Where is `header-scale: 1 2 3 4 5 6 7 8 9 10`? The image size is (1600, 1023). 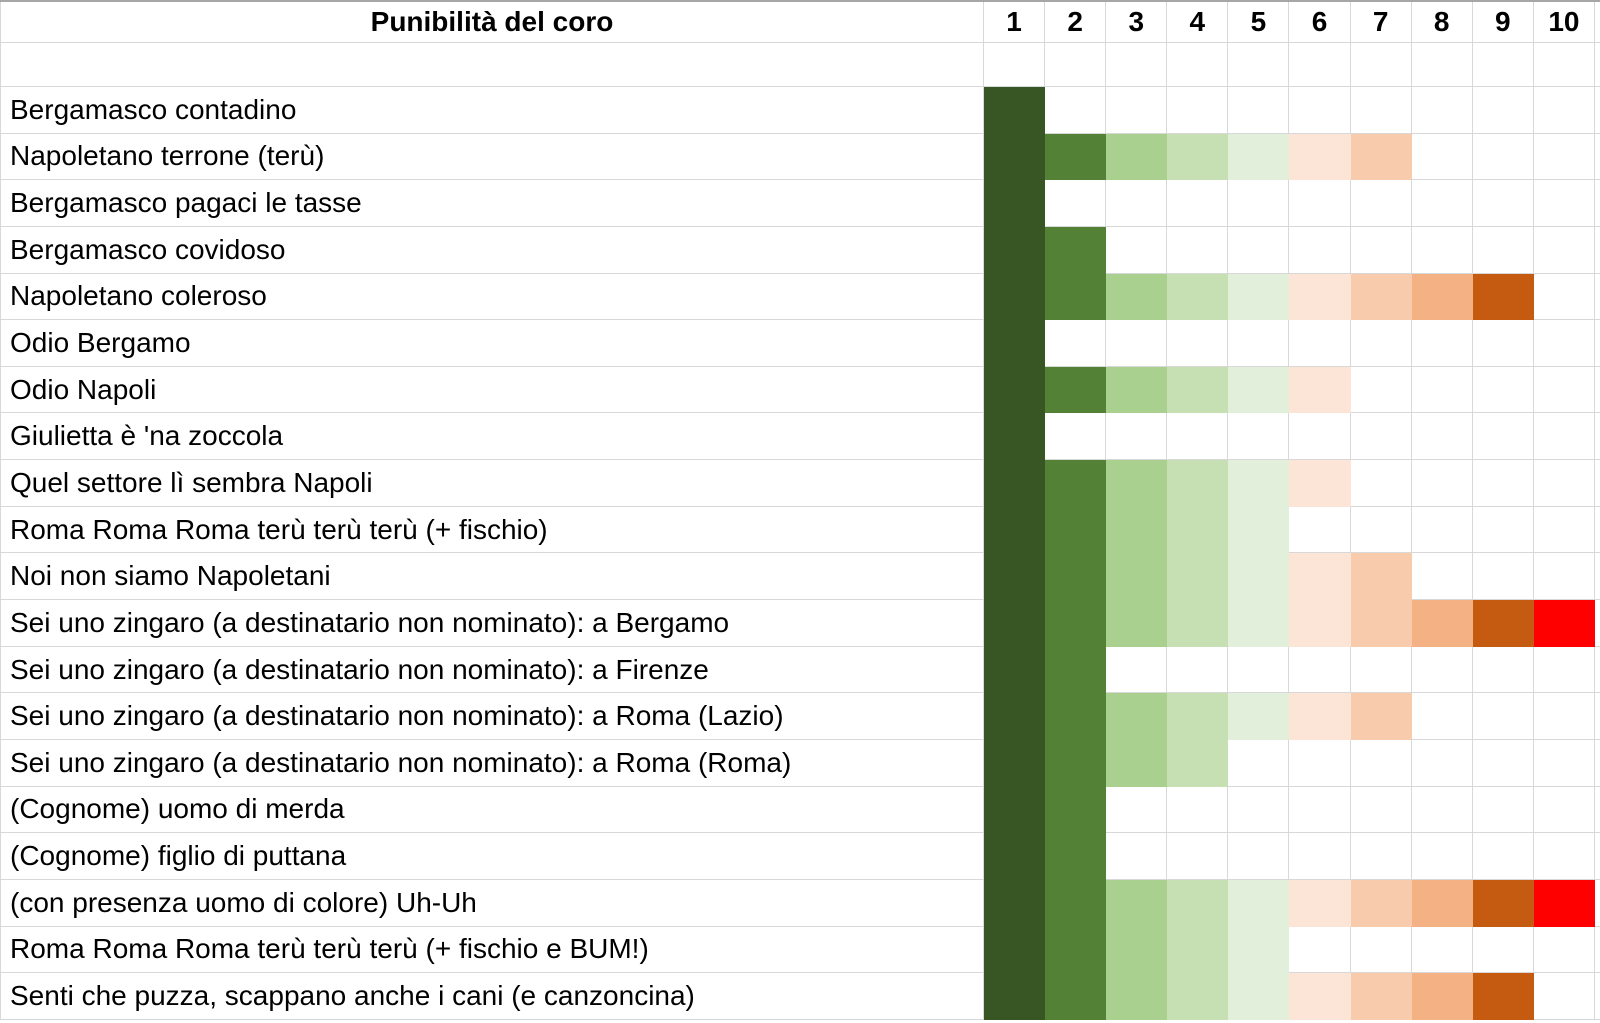 header-scale: 1 2 3 4 5 6 7 8 9 10 is located at coordinates (1289, 22).